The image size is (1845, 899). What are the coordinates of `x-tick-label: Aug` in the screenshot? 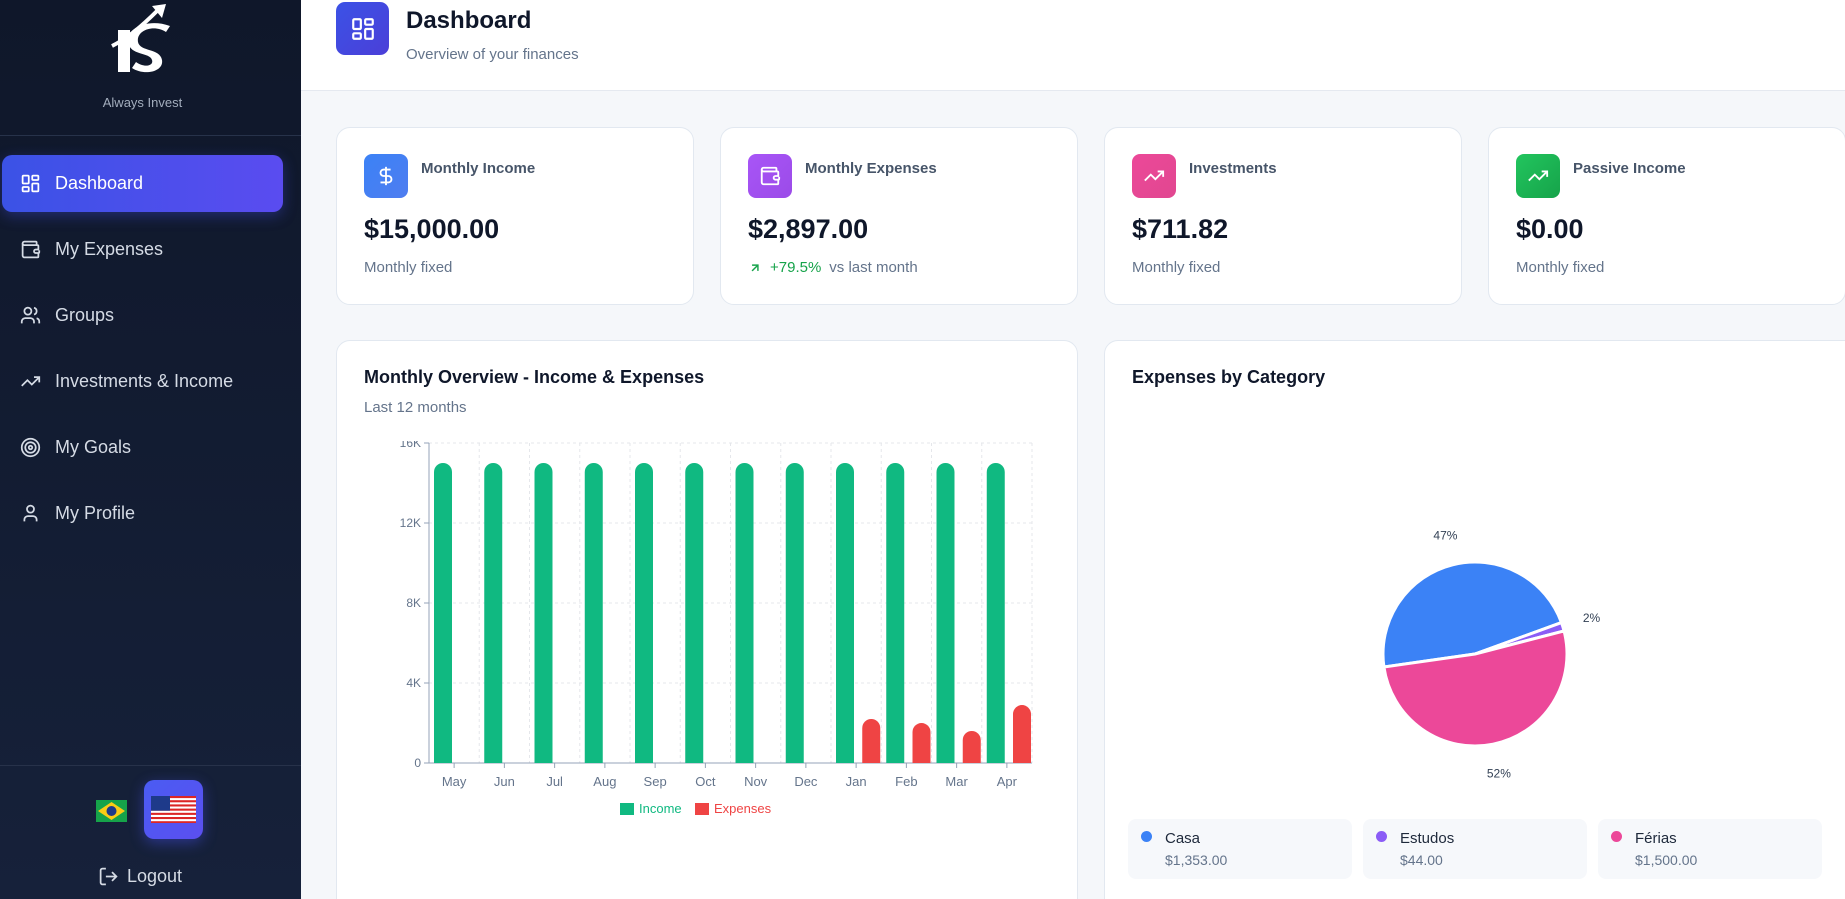 It's located at (604, 781).